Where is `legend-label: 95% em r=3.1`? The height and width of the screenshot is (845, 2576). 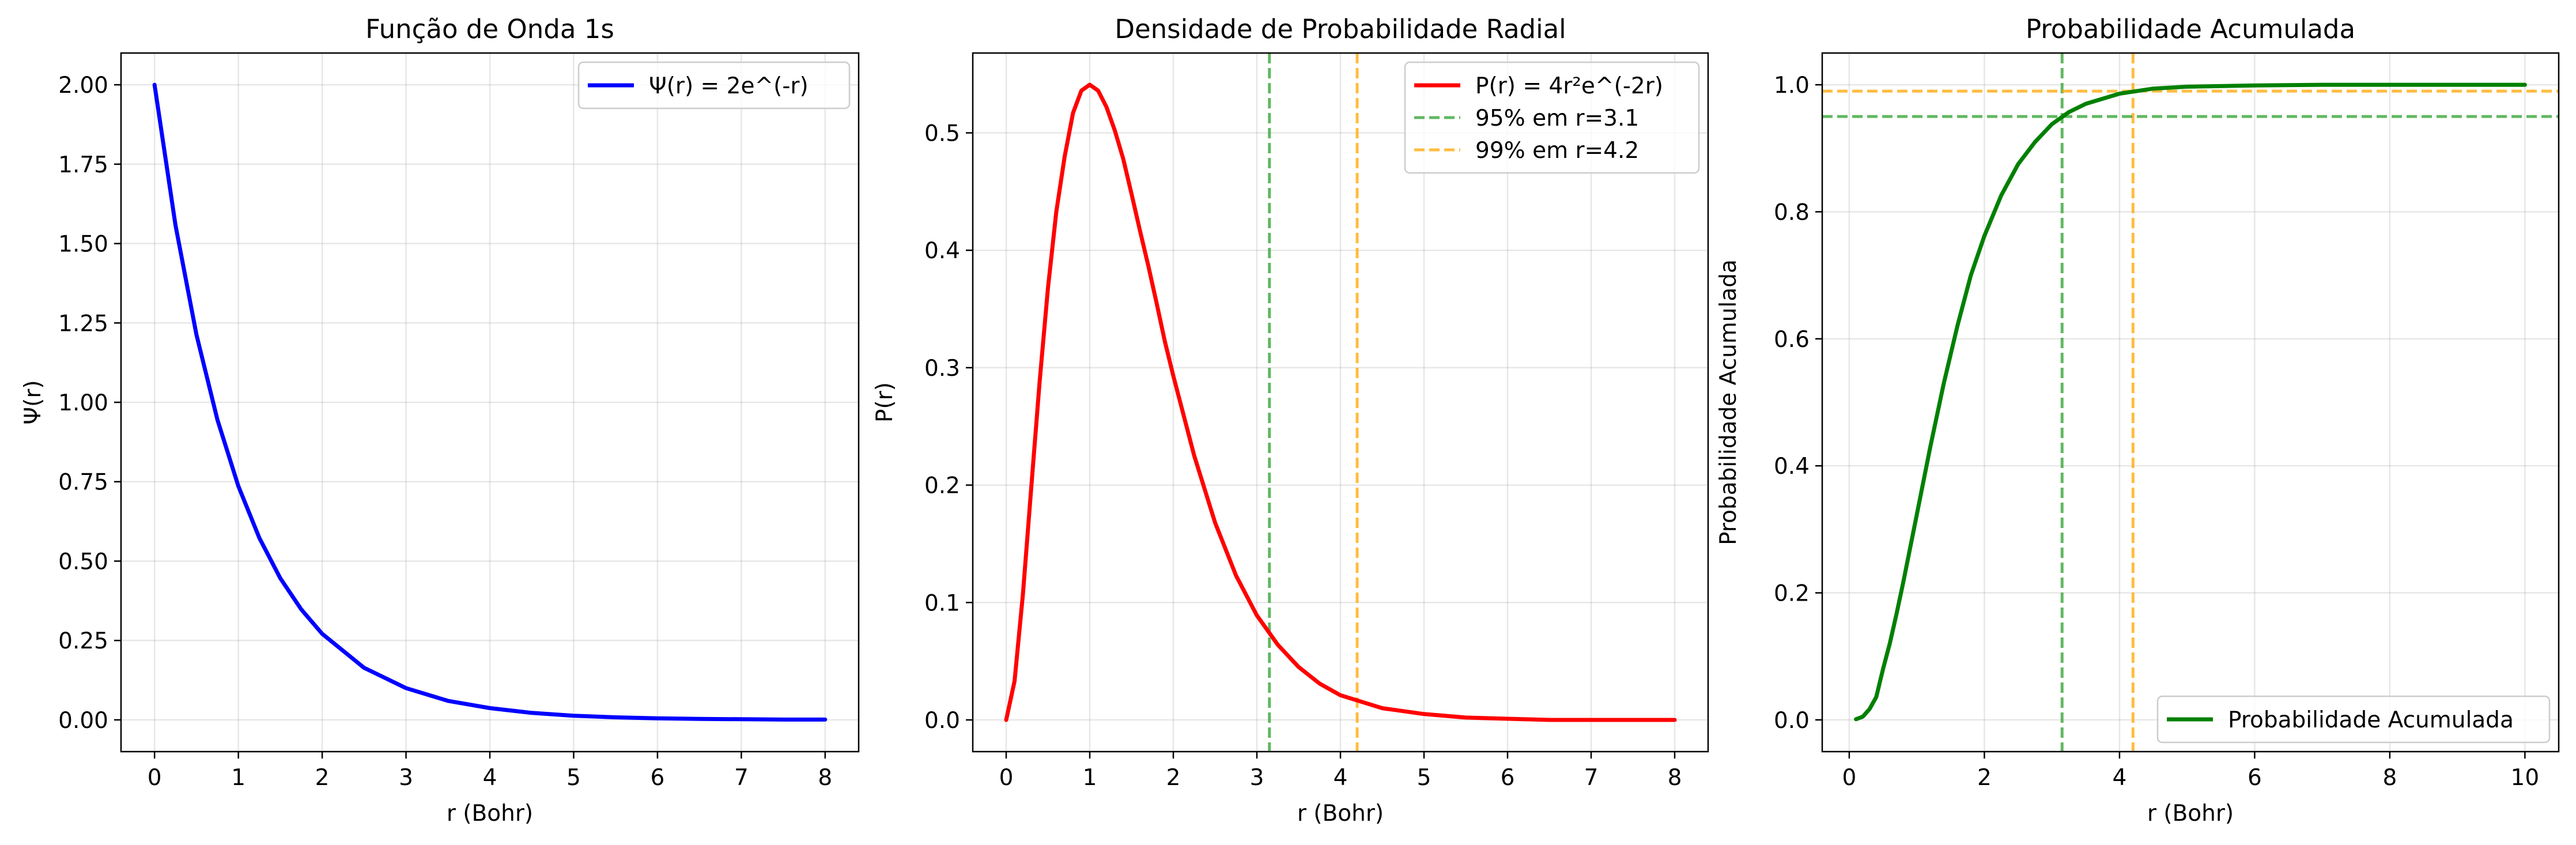
legend-label: 95% em r=3.1 is located at coordinates (1557, 118).